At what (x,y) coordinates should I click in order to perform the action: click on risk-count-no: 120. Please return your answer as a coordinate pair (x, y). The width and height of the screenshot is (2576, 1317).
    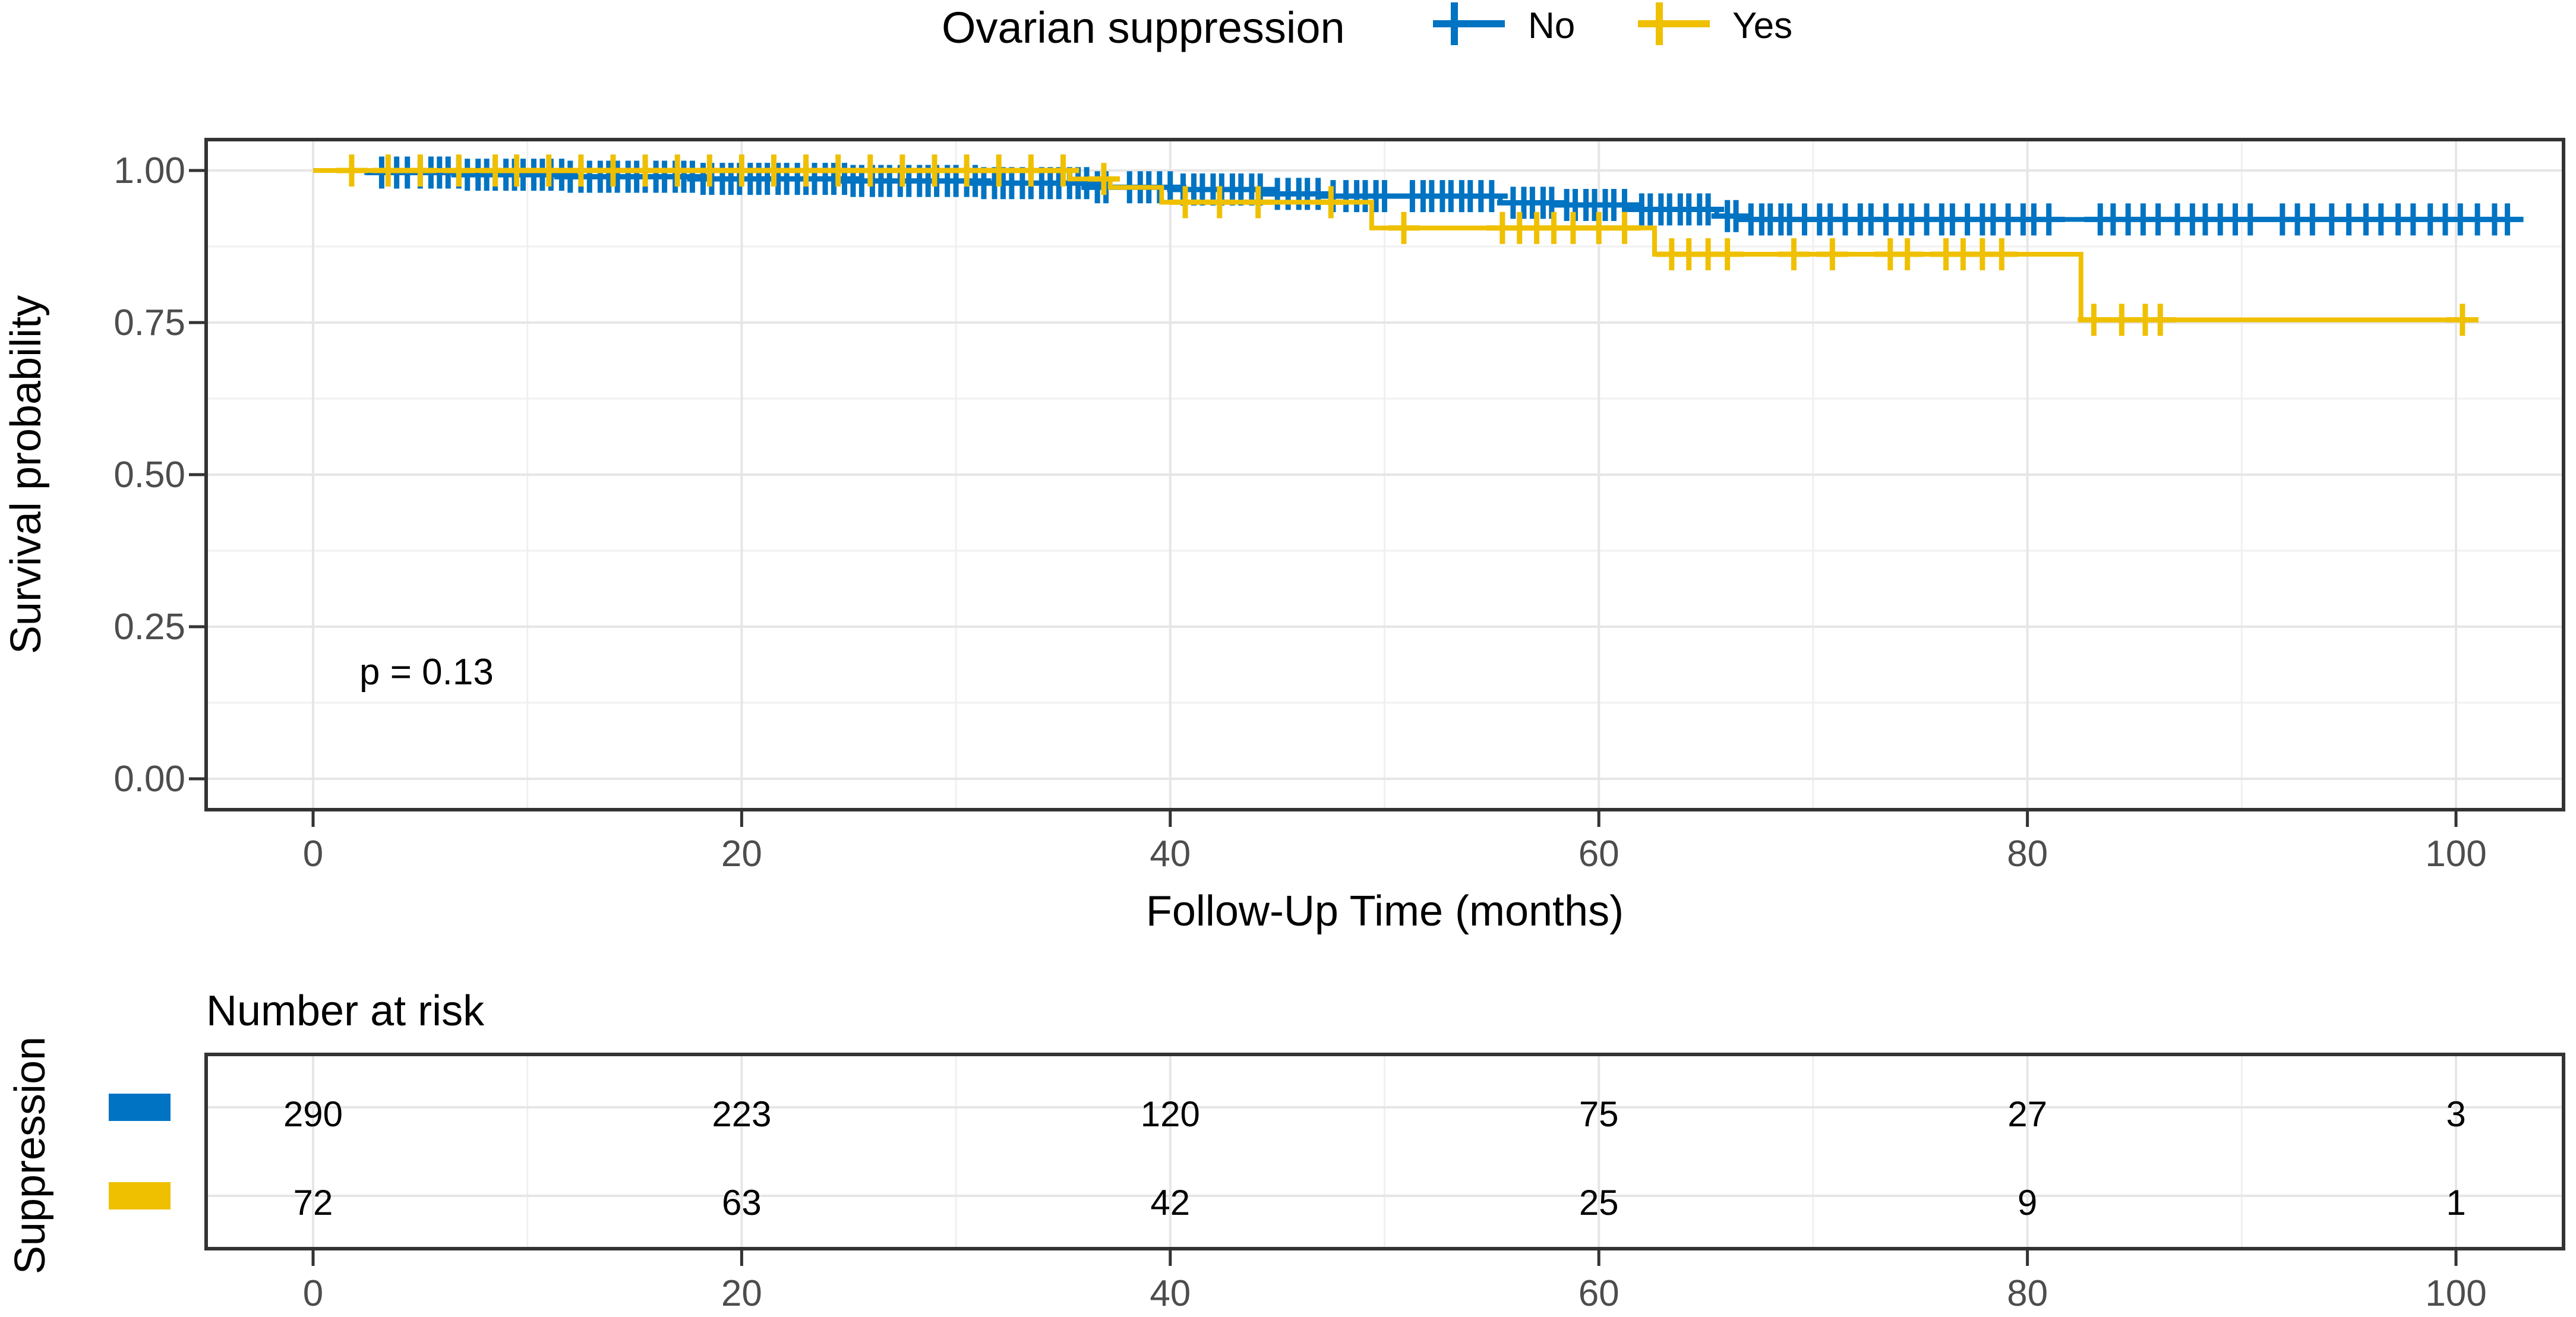
    Looking at the image, I should click on (1170, 1114).